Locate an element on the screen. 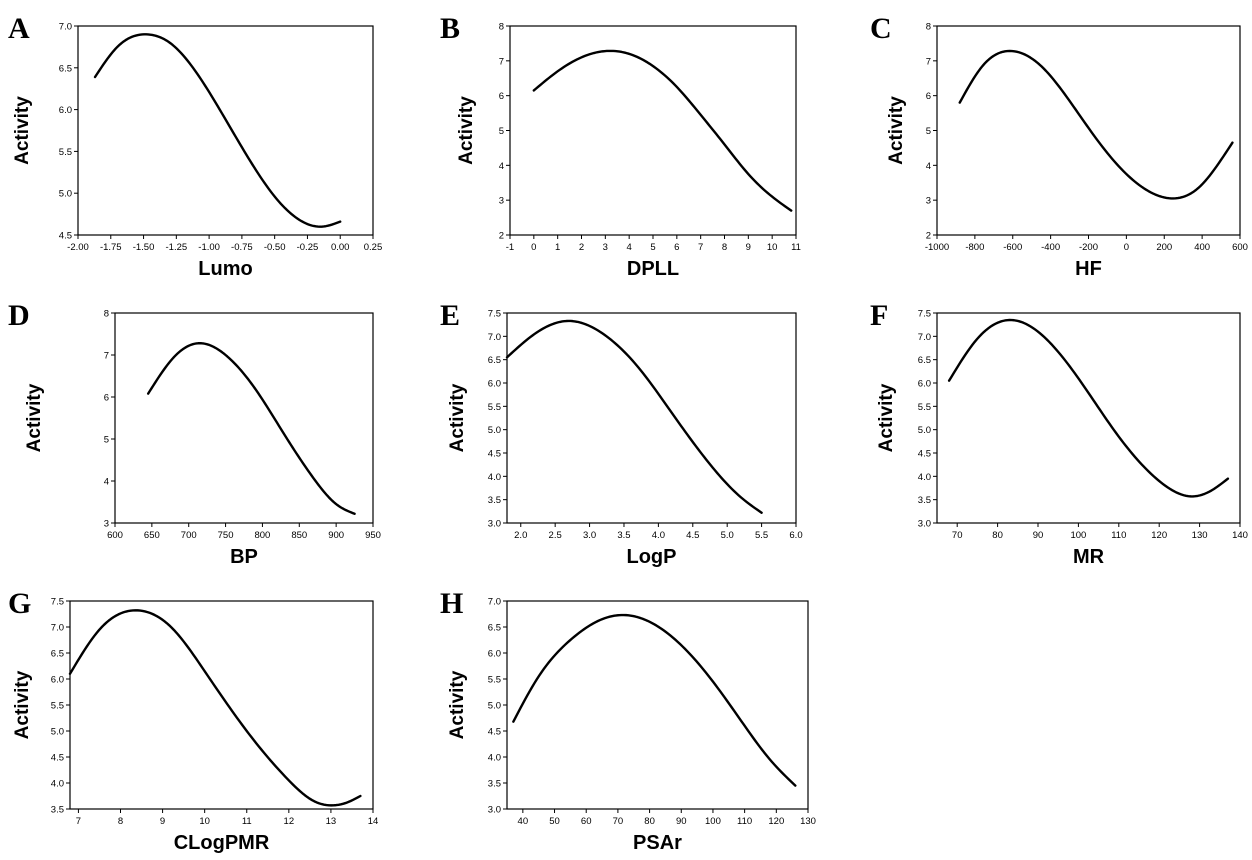 The height and width of the screenshot is (860, 1252). x-tick-label: 10 is located at coordinates (204, 821).